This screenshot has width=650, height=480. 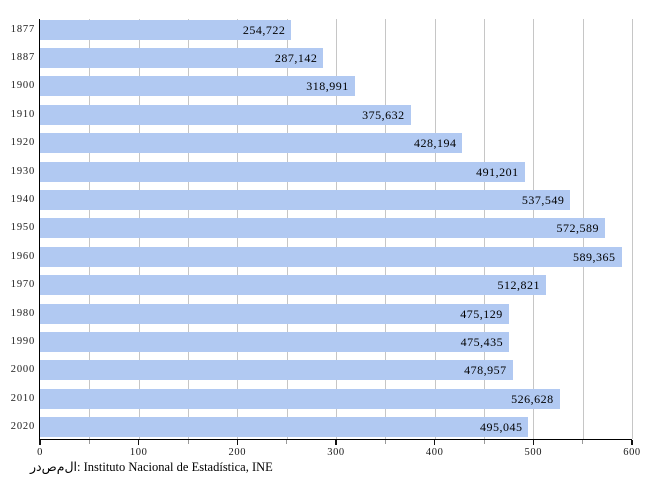 What do you see at coordinates (293, 285) in the screenshot?
I see `bar-1970` at bounding box center [293, 285].